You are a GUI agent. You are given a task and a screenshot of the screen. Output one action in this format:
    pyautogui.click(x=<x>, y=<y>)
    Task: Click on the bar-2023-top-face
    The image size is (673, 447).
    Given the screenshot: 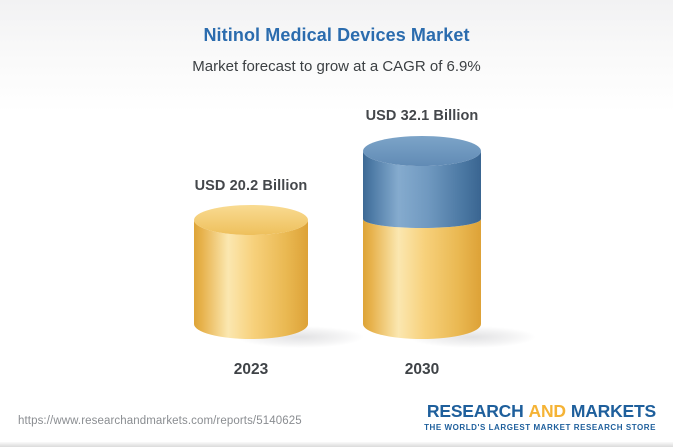 What is the action you would take?
    pyautogui.click(x=251, y=220)
    